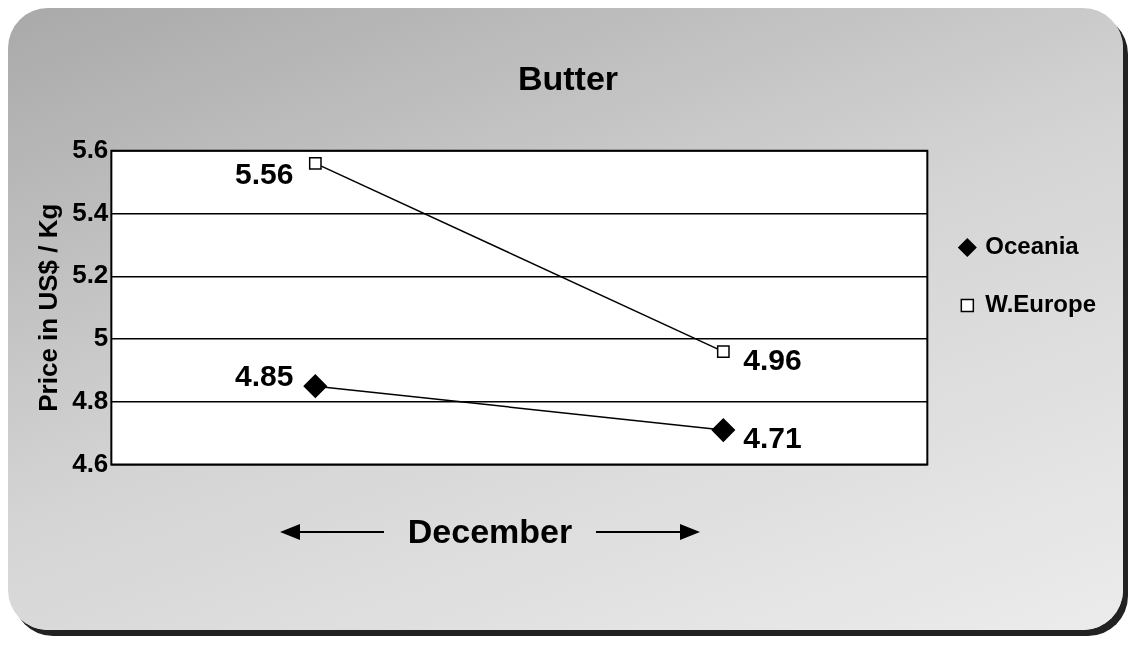 The width and height of the screenshot is (1141, 648). What do you see at coordinates (772, 359) in the screenshot?
I see `data-label: 4.96` at bounding box center [772, 359].